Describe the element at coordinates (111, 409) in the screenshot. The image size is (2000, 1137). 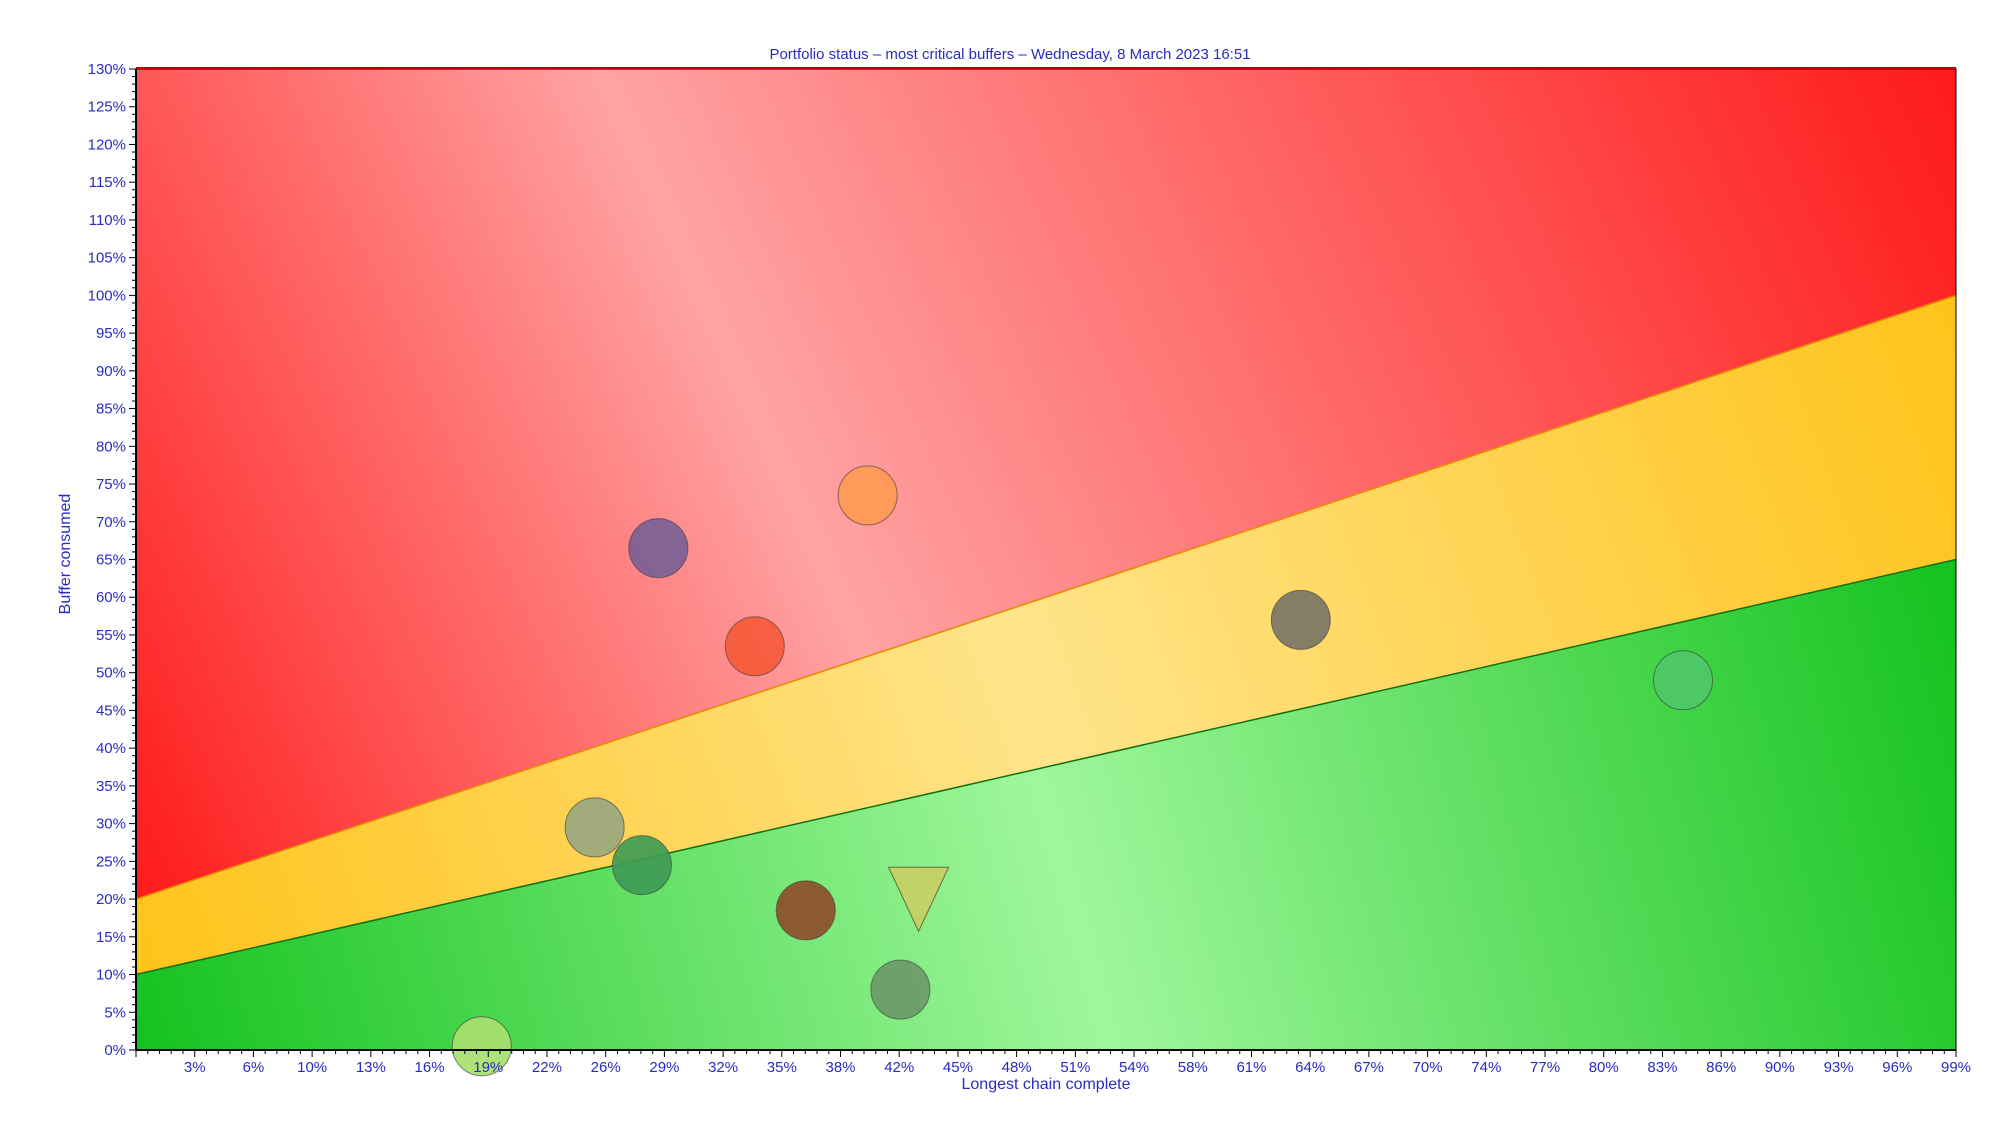
I see `y-tick-label: 85%` at that location.